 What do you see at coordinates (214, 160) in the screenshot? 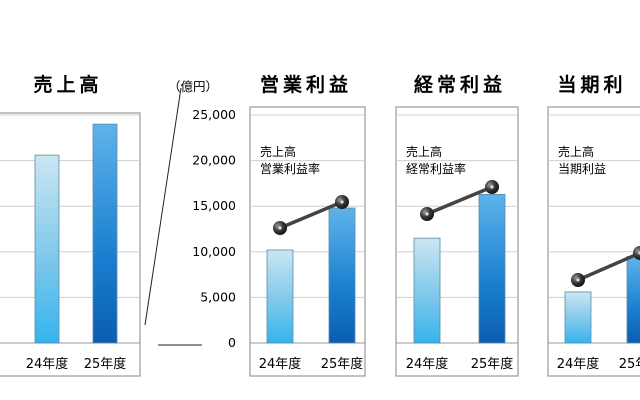
I see `tick-label: 20,000` at bounding box center [214, 160].